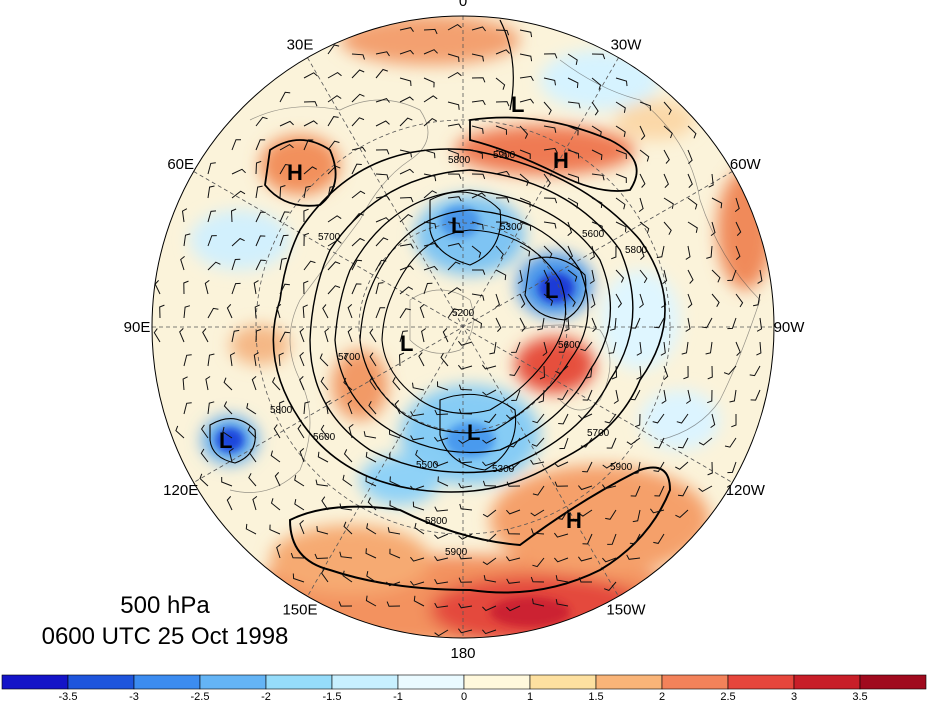  What do you see at coordinates (299, 609) in the screenshot?
I see `longitude-label: 150E` at bounding box center [299, 609].